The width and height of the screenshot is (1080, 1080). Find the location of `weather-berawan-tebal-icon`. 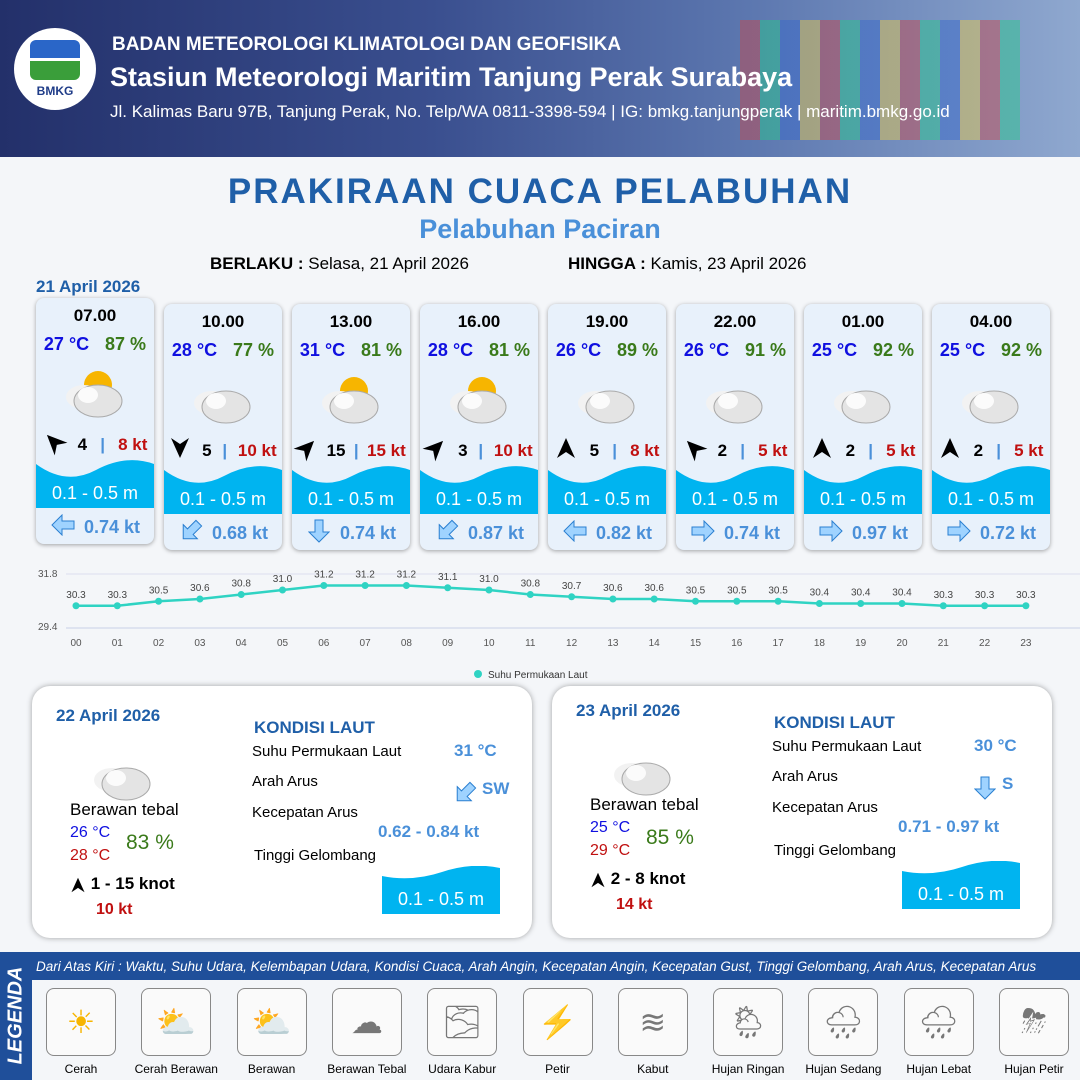

weather-berawan-tebal-icon is located at coordinates (607, 399).